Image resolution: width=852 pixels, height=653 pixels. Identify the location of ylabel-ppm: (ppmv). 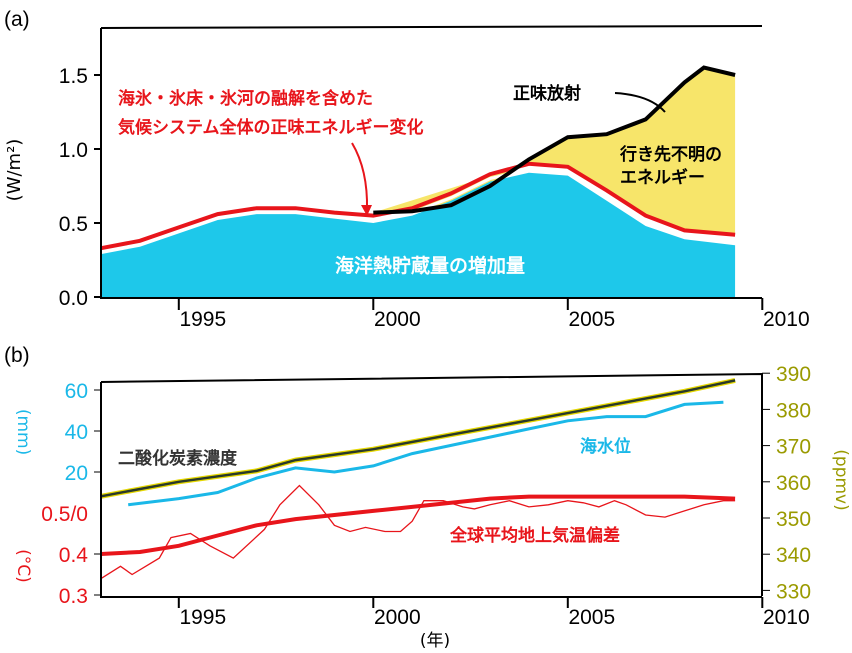
(841, 479).